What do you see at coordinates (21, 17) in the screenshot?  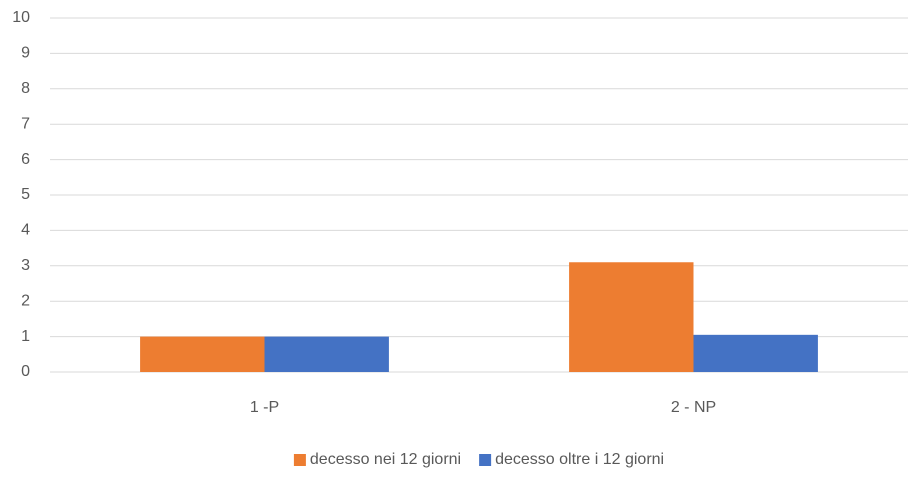 I see `y-tick-label: 10` at bounding box center [21, 17].